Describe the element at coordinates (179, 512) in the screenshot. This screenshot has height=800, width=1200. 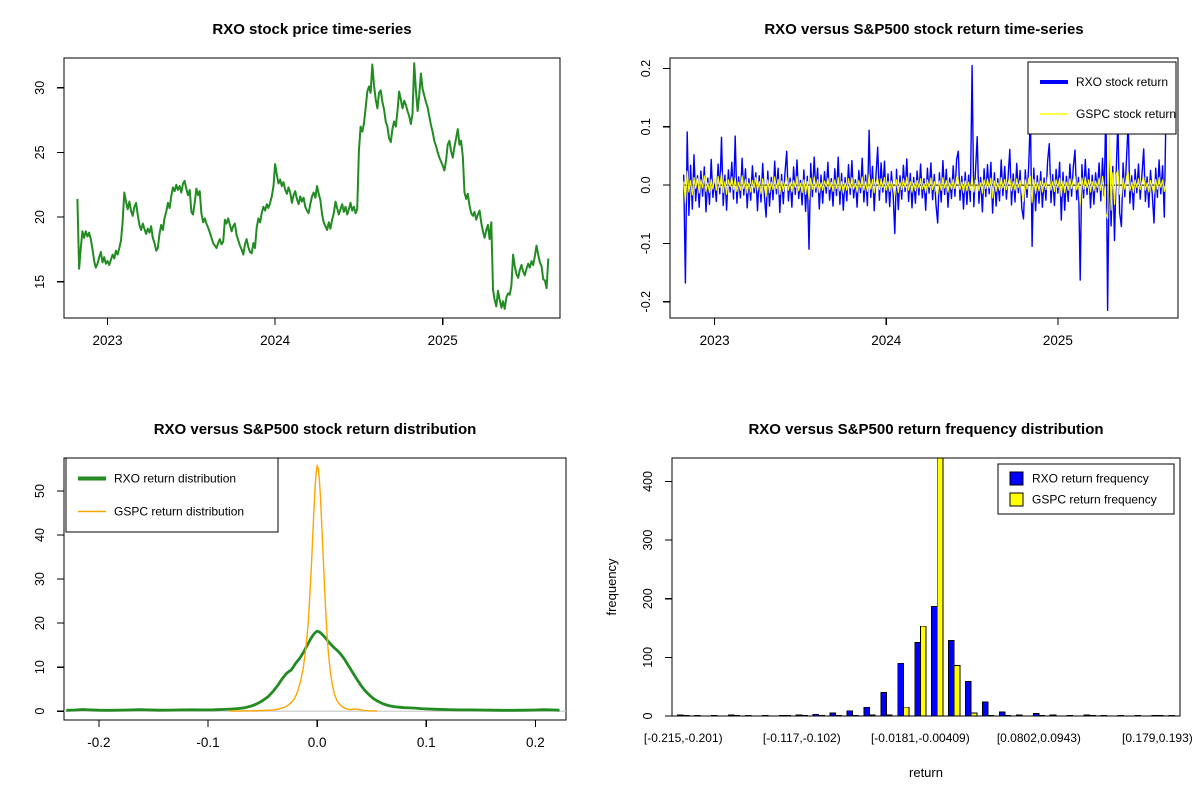
I see `legend-label: GSPC return distribution` at that location.